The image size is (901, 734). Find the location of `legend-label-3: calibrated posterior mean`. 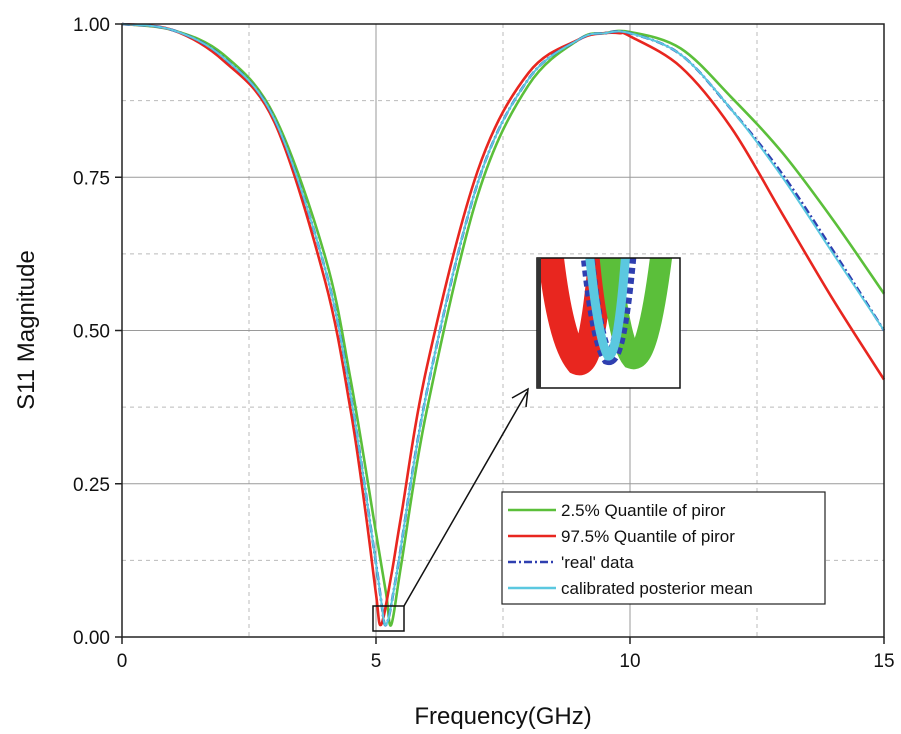

legend-label-3: calibrated posterior mean is located at coordinates (657, 588).